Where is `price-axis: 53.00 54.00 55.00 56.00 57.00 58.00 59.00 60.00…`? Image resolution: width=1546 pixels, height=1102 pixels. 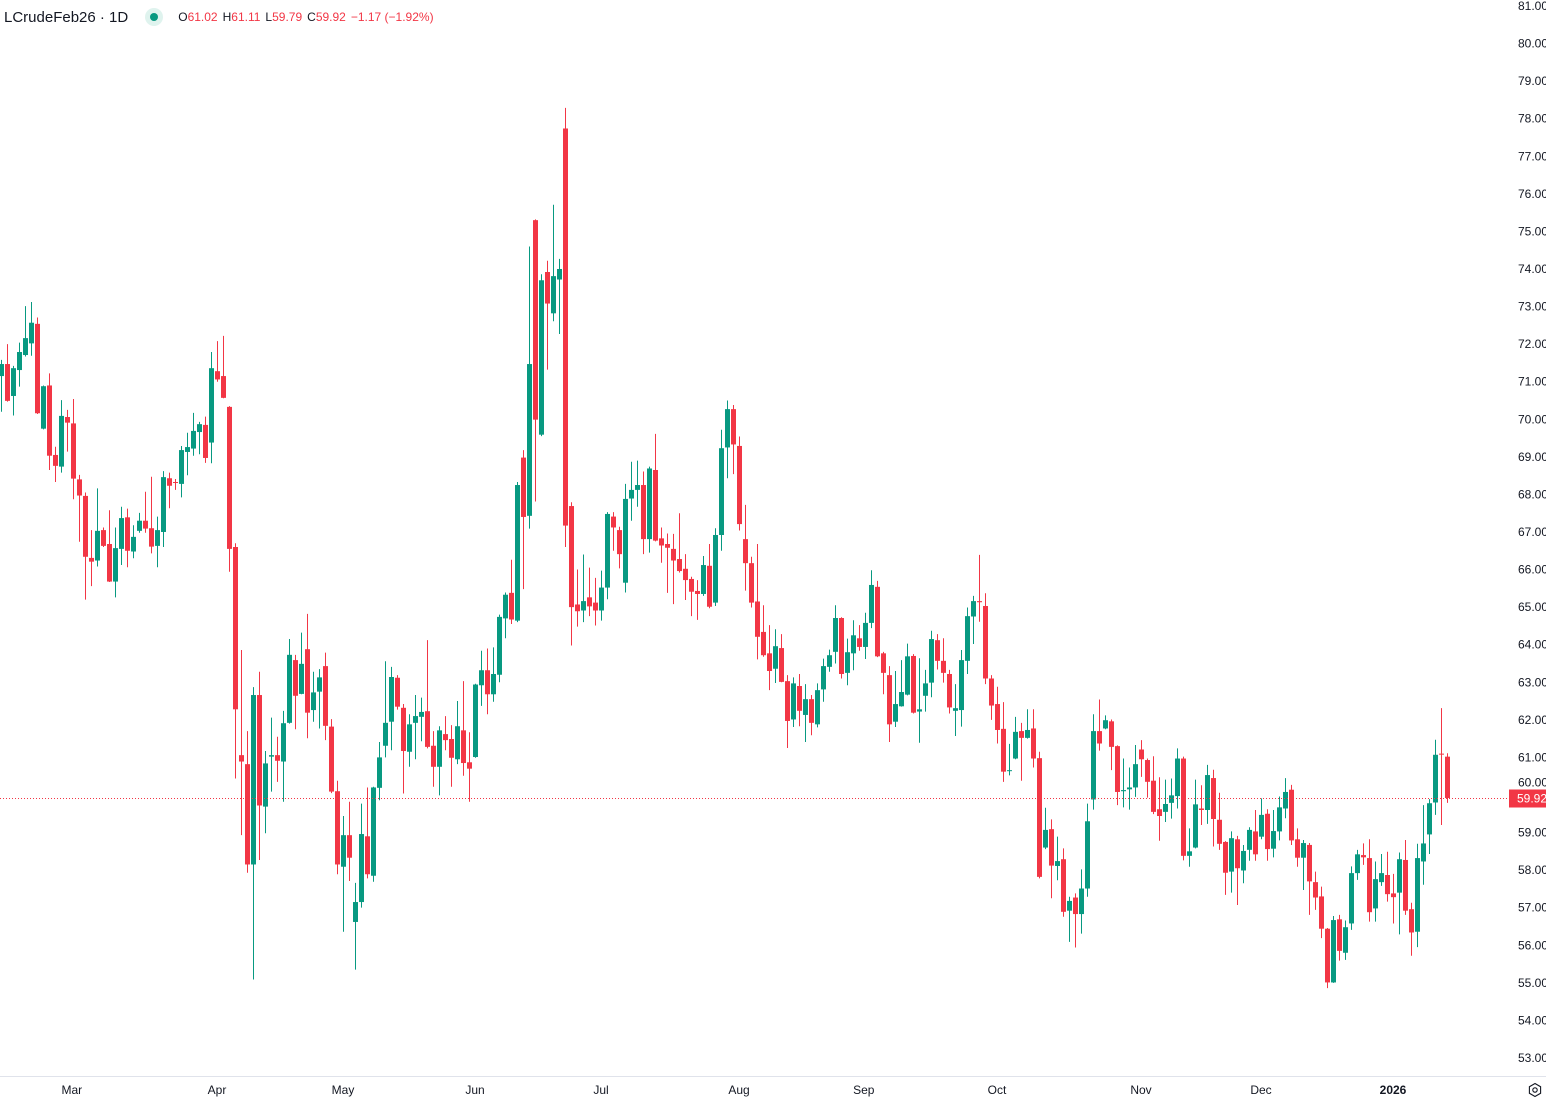
price-axis: 53.00 54.00 55.00 56.00 57.00 58.00 59.00 60.00… is located at coordinates (1532, 532).